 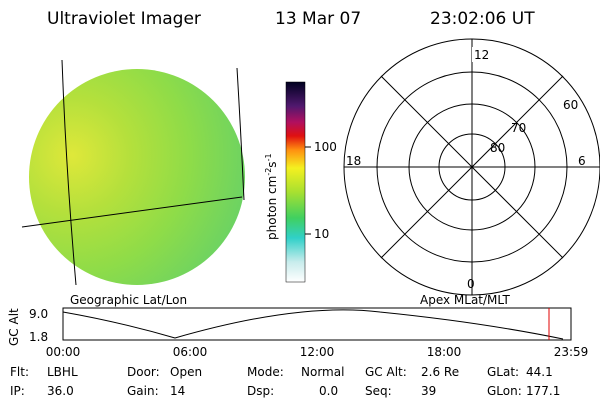 I want to click on unit: photon cm, so click(x=272, y=208).